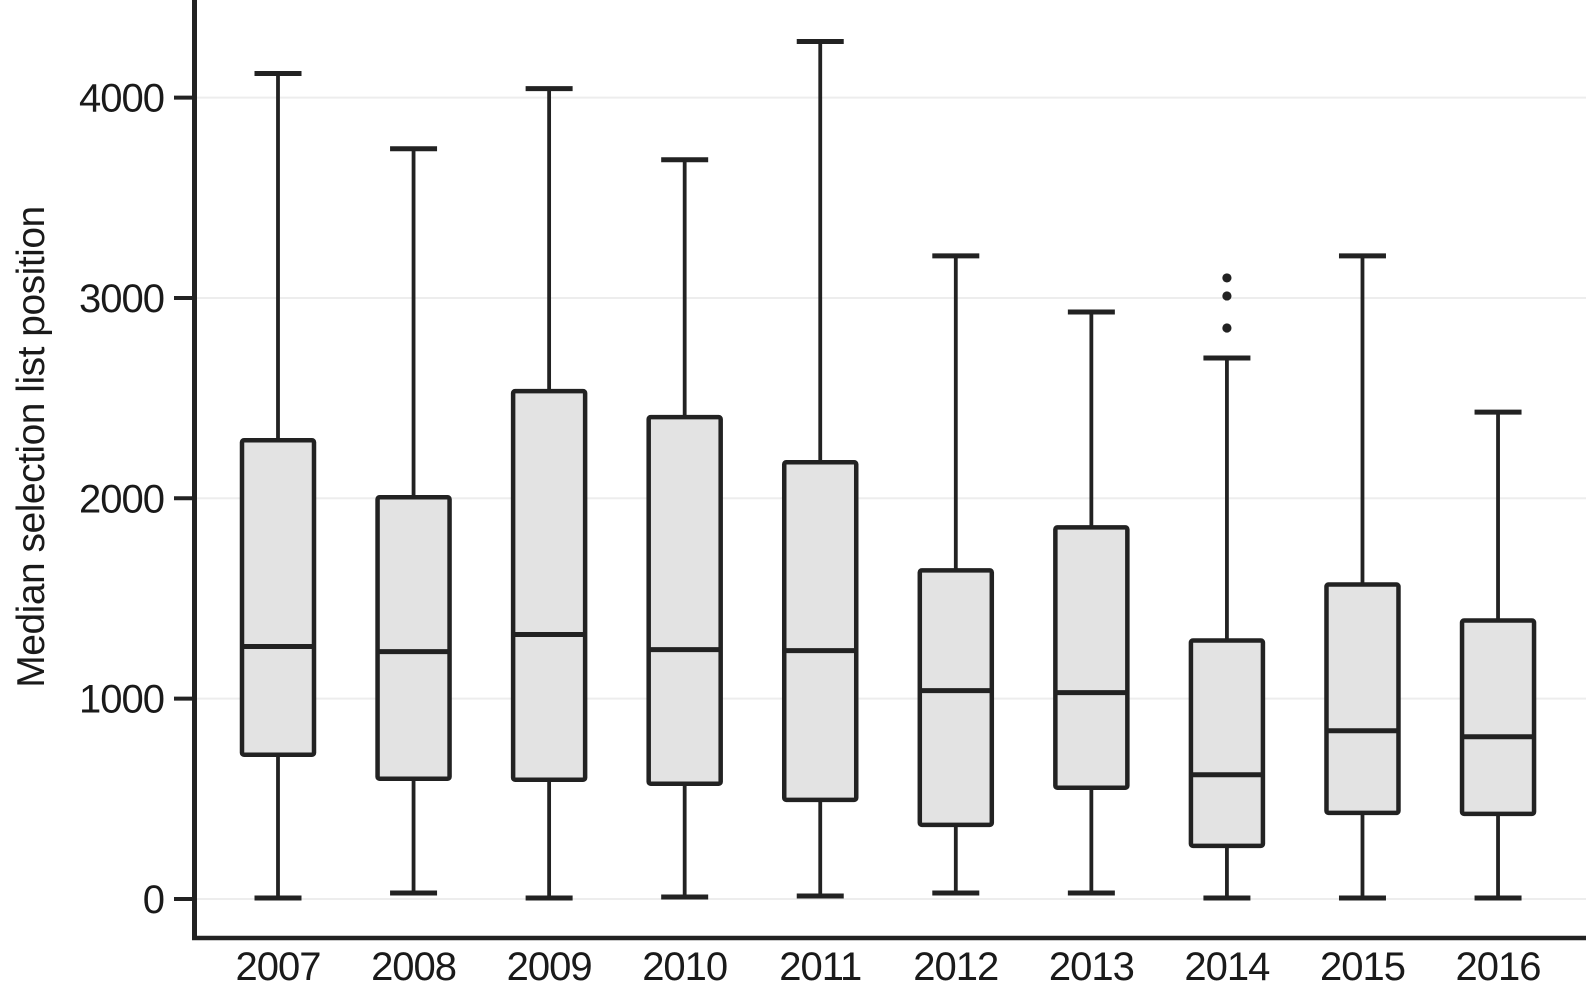 The image size is (1590, 988). I want to click on box-2011, so click(820, 469).